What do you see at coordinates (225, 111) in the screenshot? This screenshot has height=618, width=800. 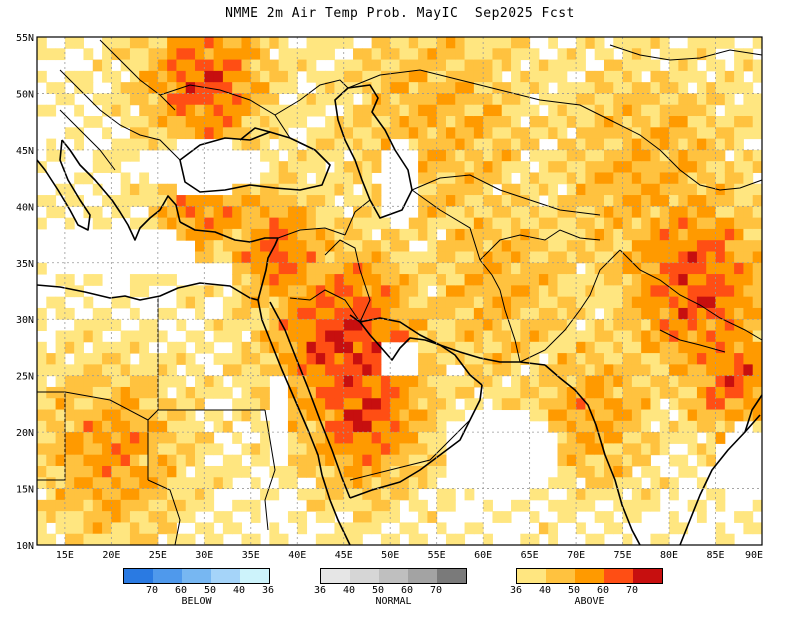 I see `border-ukraine` at bounding box center [225, 111].